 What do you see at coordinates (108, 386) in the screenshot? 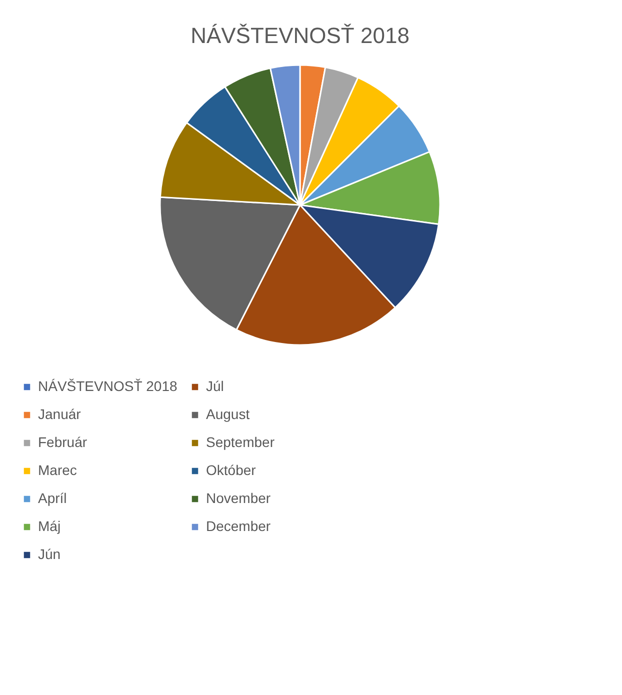
I see `legend-label: NÁVŠTEVNOSŤ 2018` at bounding box center [108, 386].